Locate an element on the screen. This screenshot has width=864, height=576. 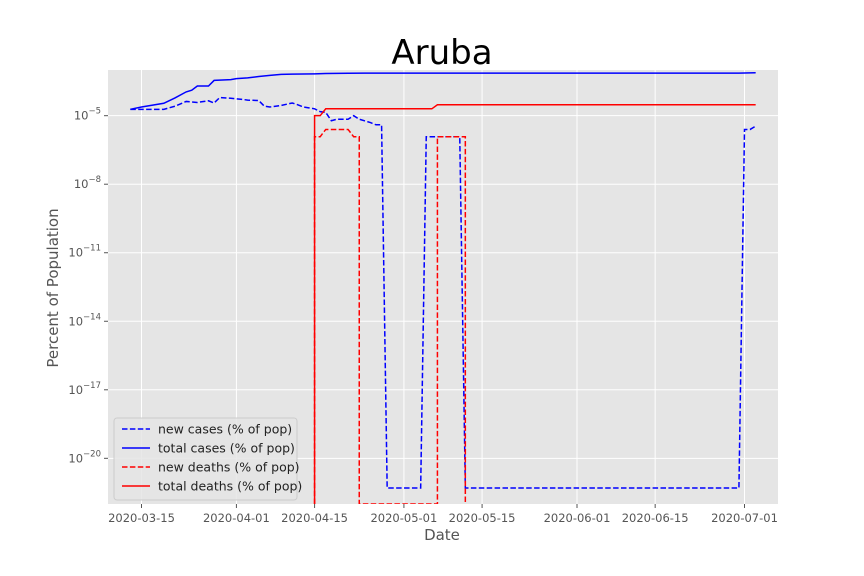
y-tick-exponent: −8 is located at coordinates (94, 180).